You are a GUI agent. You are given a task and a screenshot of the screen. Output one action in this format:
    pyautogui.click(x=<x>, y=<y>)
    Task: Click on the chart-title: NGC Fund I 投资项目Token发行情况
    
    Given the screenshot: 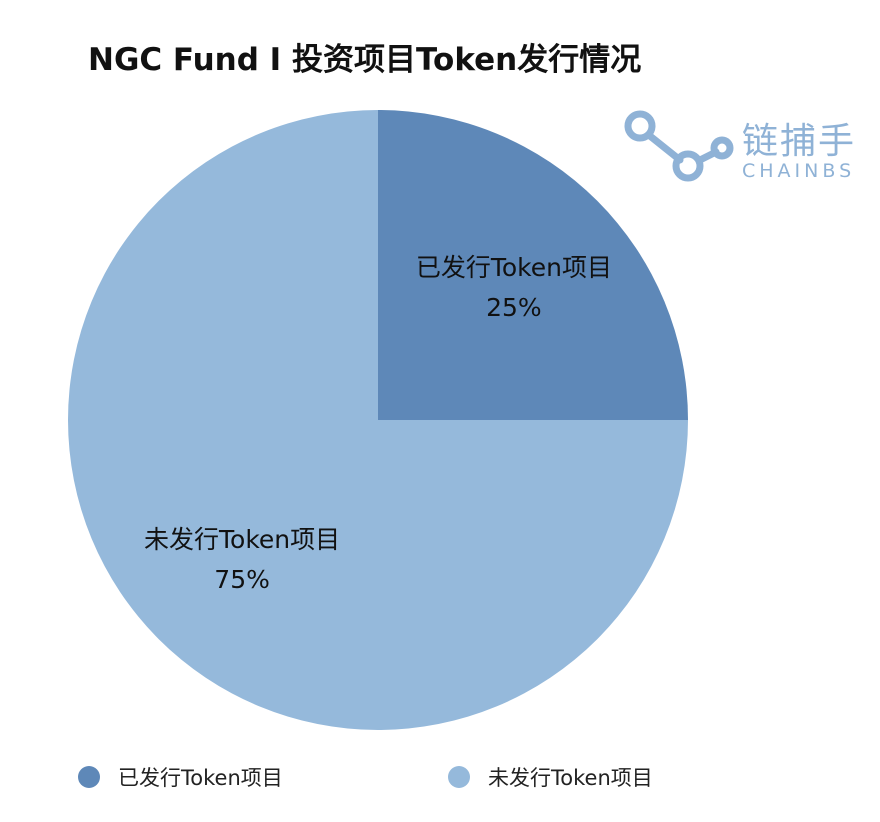 What is the action you would take?
    pyautogui.click(x=365, y=60)
    